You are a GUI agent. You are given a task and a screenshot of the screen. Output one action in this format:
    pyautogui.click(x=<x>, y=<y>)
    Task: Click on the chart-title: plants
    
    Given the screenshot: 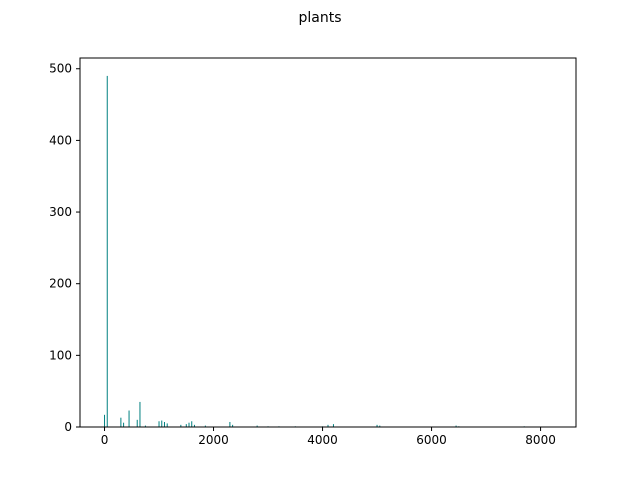 What is the action you would take?
    pyautogui.click(x=319, y=18)
    